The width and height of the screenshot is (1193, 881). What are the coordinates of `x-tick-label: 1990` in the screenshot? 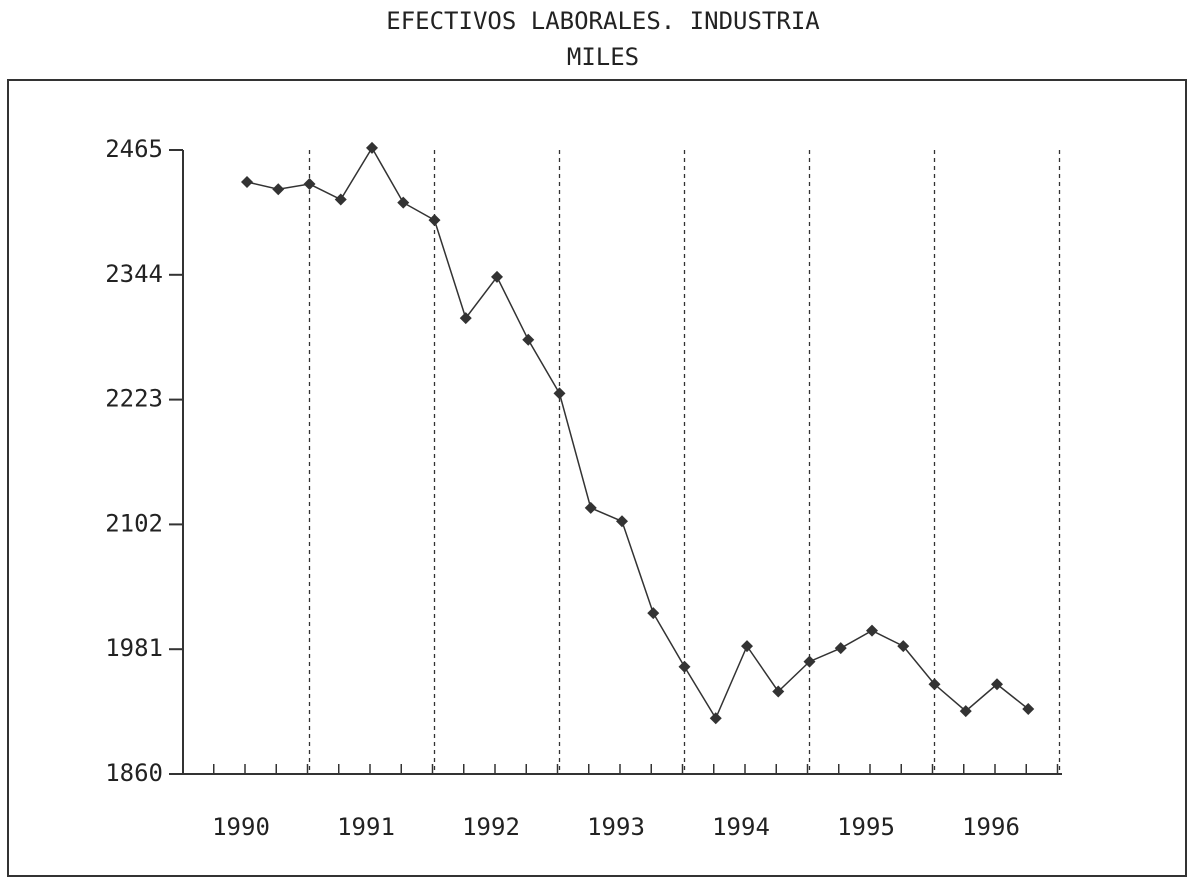 It's located at (241, 827).